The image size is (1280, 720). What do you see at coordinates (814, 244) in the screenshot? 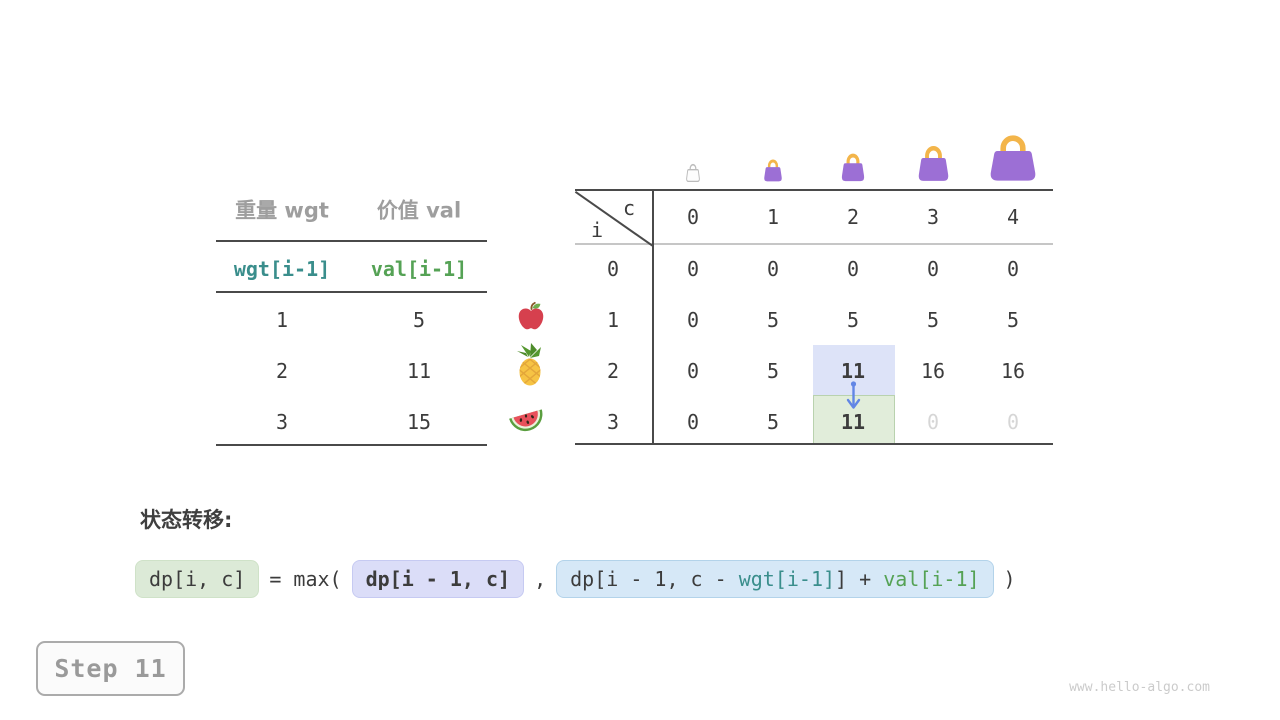
I see `dp-table-rule-header` at bounding box center [814, 244].